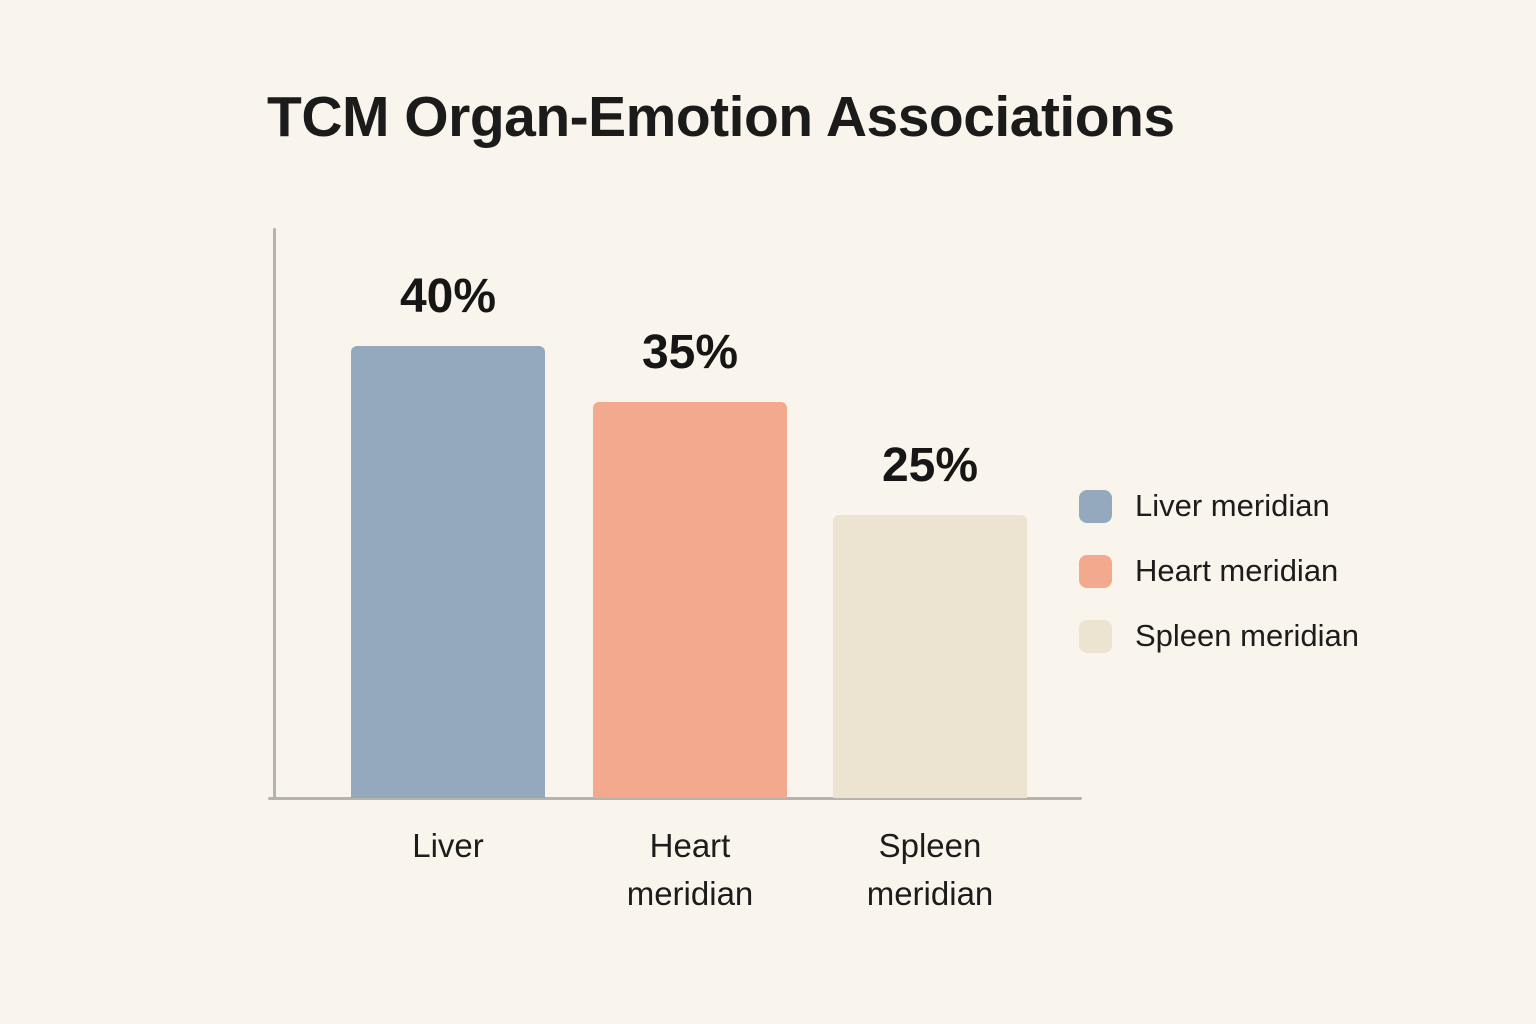 This screenshot has height=1024, width=1536. I want to click on legend-label-spleen: Spleen meridian, so click(1247, 635).